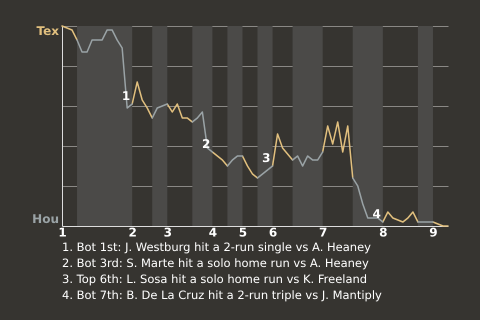 This screenshot has width=480, height=320. What do you see at coordinates (243, 233) in the screenshot?
I see `x-tick-label: 5` at bounding box center [243, 233].